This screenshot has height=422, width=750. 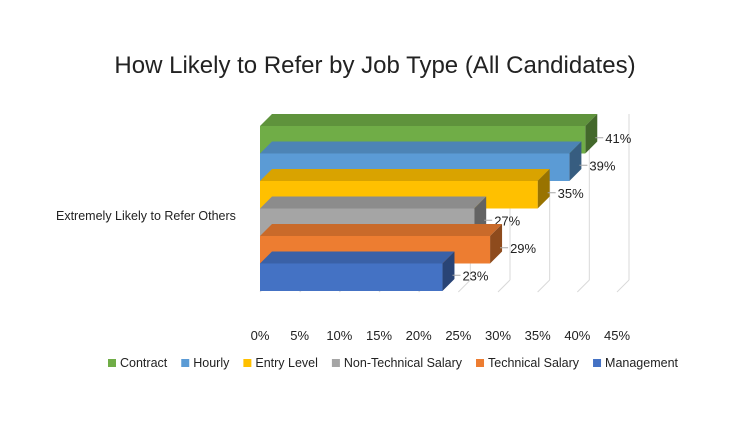 I want to click on legend-label: Technical Salary, so click(x=534, y=363).